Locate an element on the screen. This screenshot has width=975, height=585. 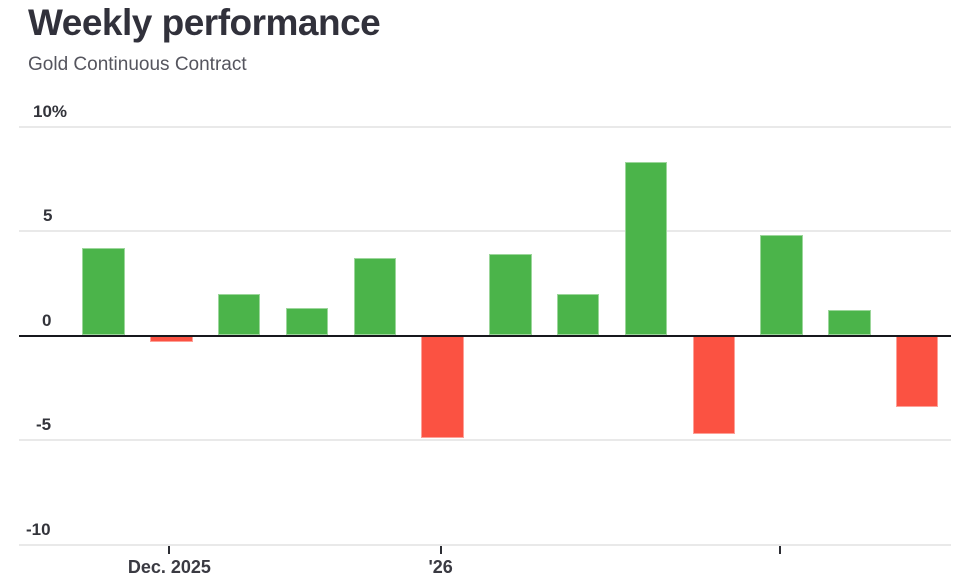
gridline--5 is located at coordinates (485, 440).